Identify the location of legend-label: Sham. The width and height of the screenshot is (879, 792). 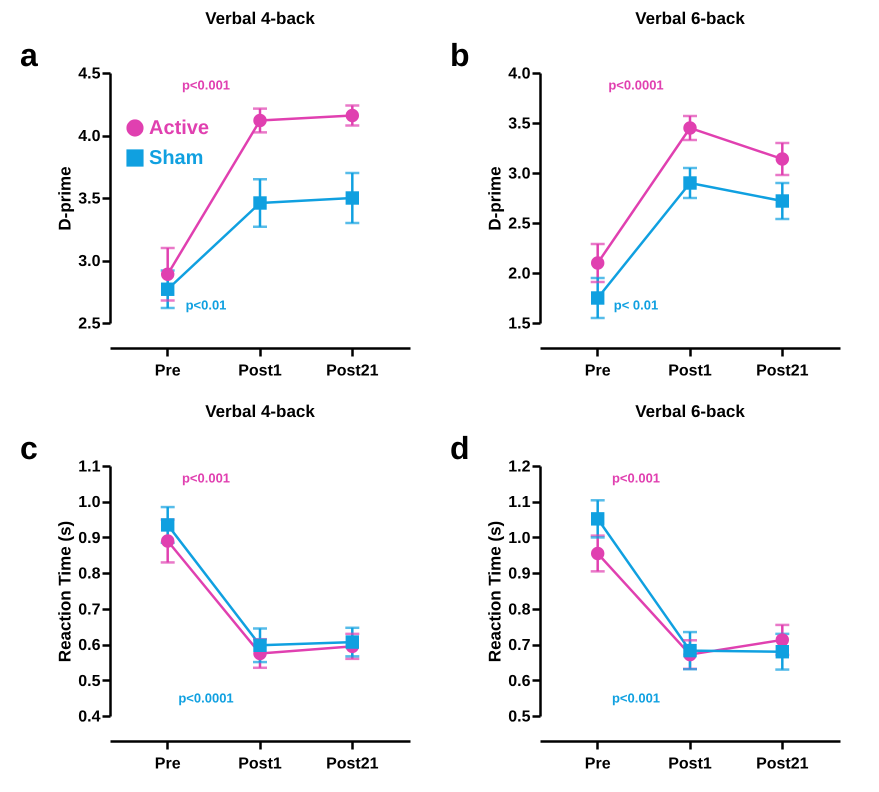
(176, 158).